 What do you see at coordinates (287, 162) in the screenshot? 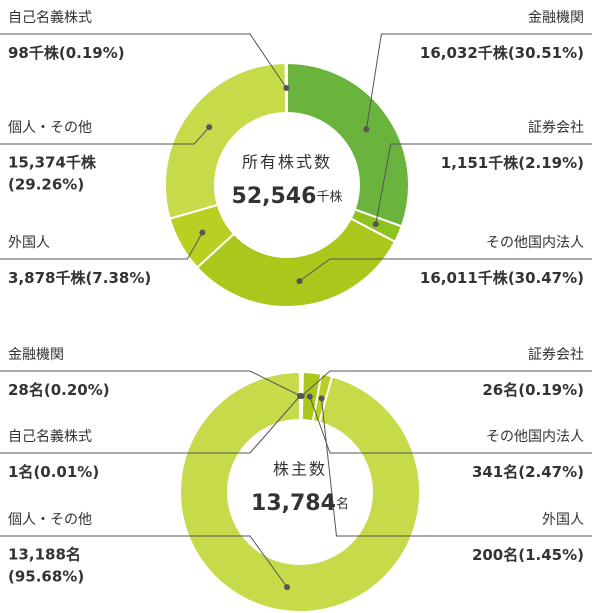
I see `center-title: 所有株式数` at bounding box center [287, 162].